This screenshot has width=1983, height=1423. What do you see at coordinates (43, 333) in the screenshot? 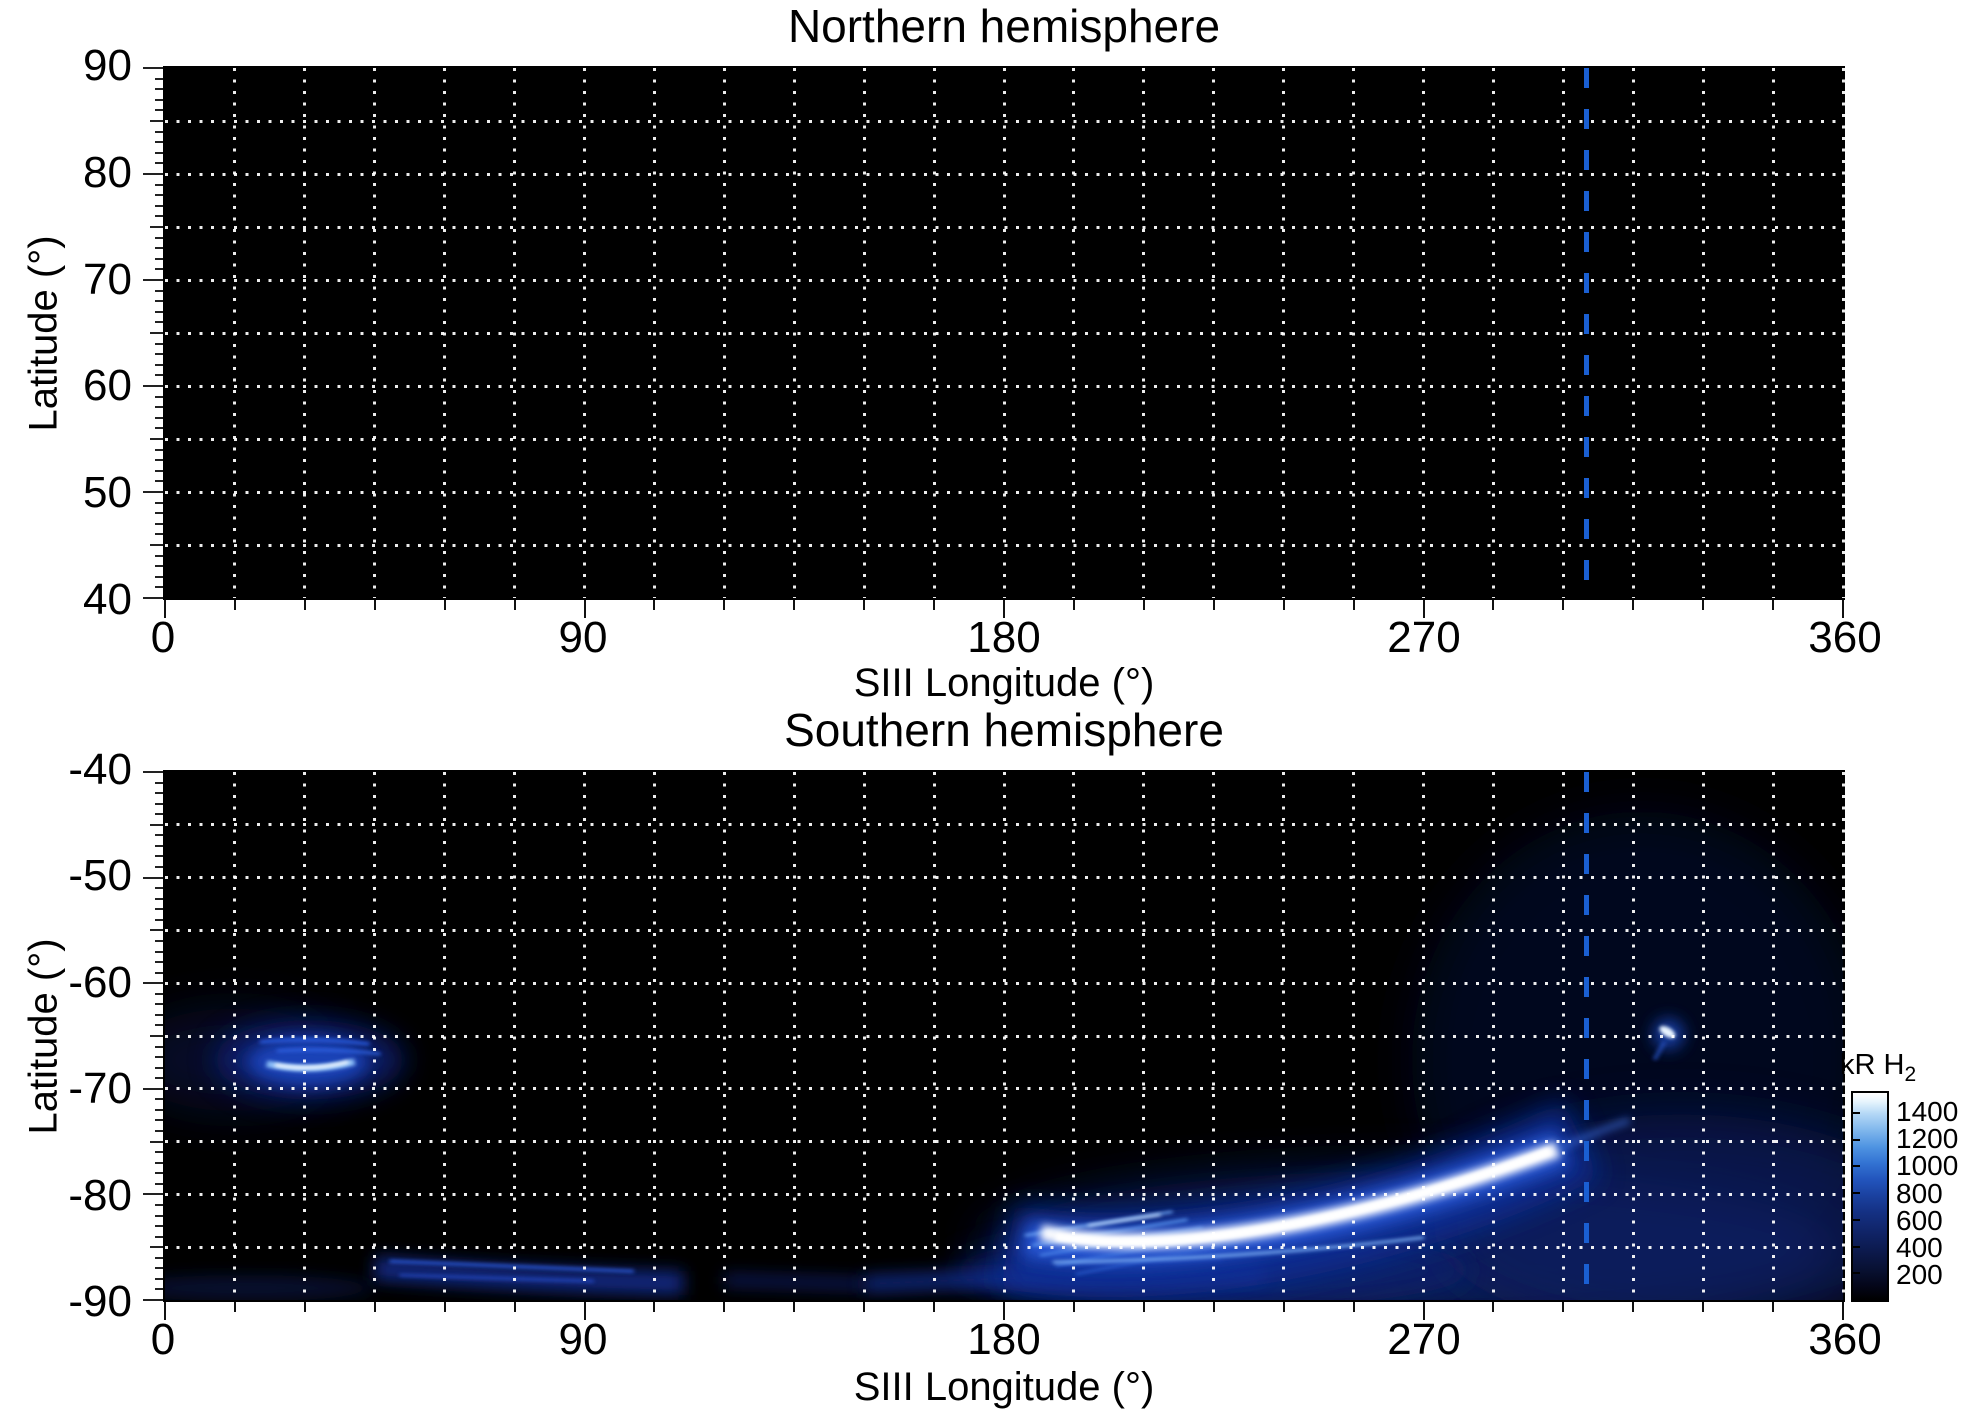
I see `panel-north-ylabel: Latitude (°)` at bounding box center [43, 333].